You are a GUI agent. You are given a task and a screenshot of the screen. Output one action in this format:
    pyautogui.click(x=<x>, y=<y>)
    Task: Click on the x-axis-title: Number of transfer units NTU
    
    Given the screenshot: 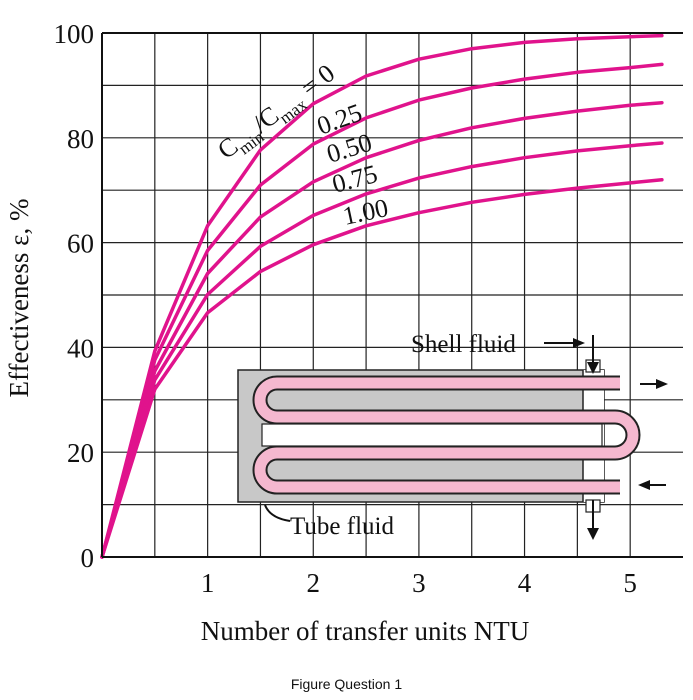 What is the action you would take?
    pyautogui.click(x=365, y=631)
    